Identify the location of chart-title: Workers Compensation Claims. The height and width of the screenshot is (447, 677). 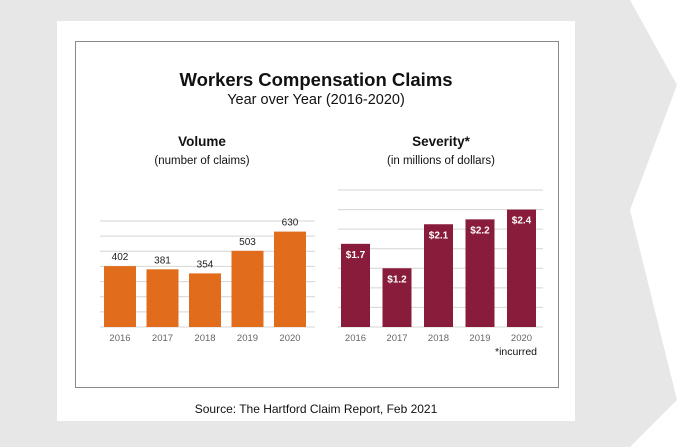
(316, 79).